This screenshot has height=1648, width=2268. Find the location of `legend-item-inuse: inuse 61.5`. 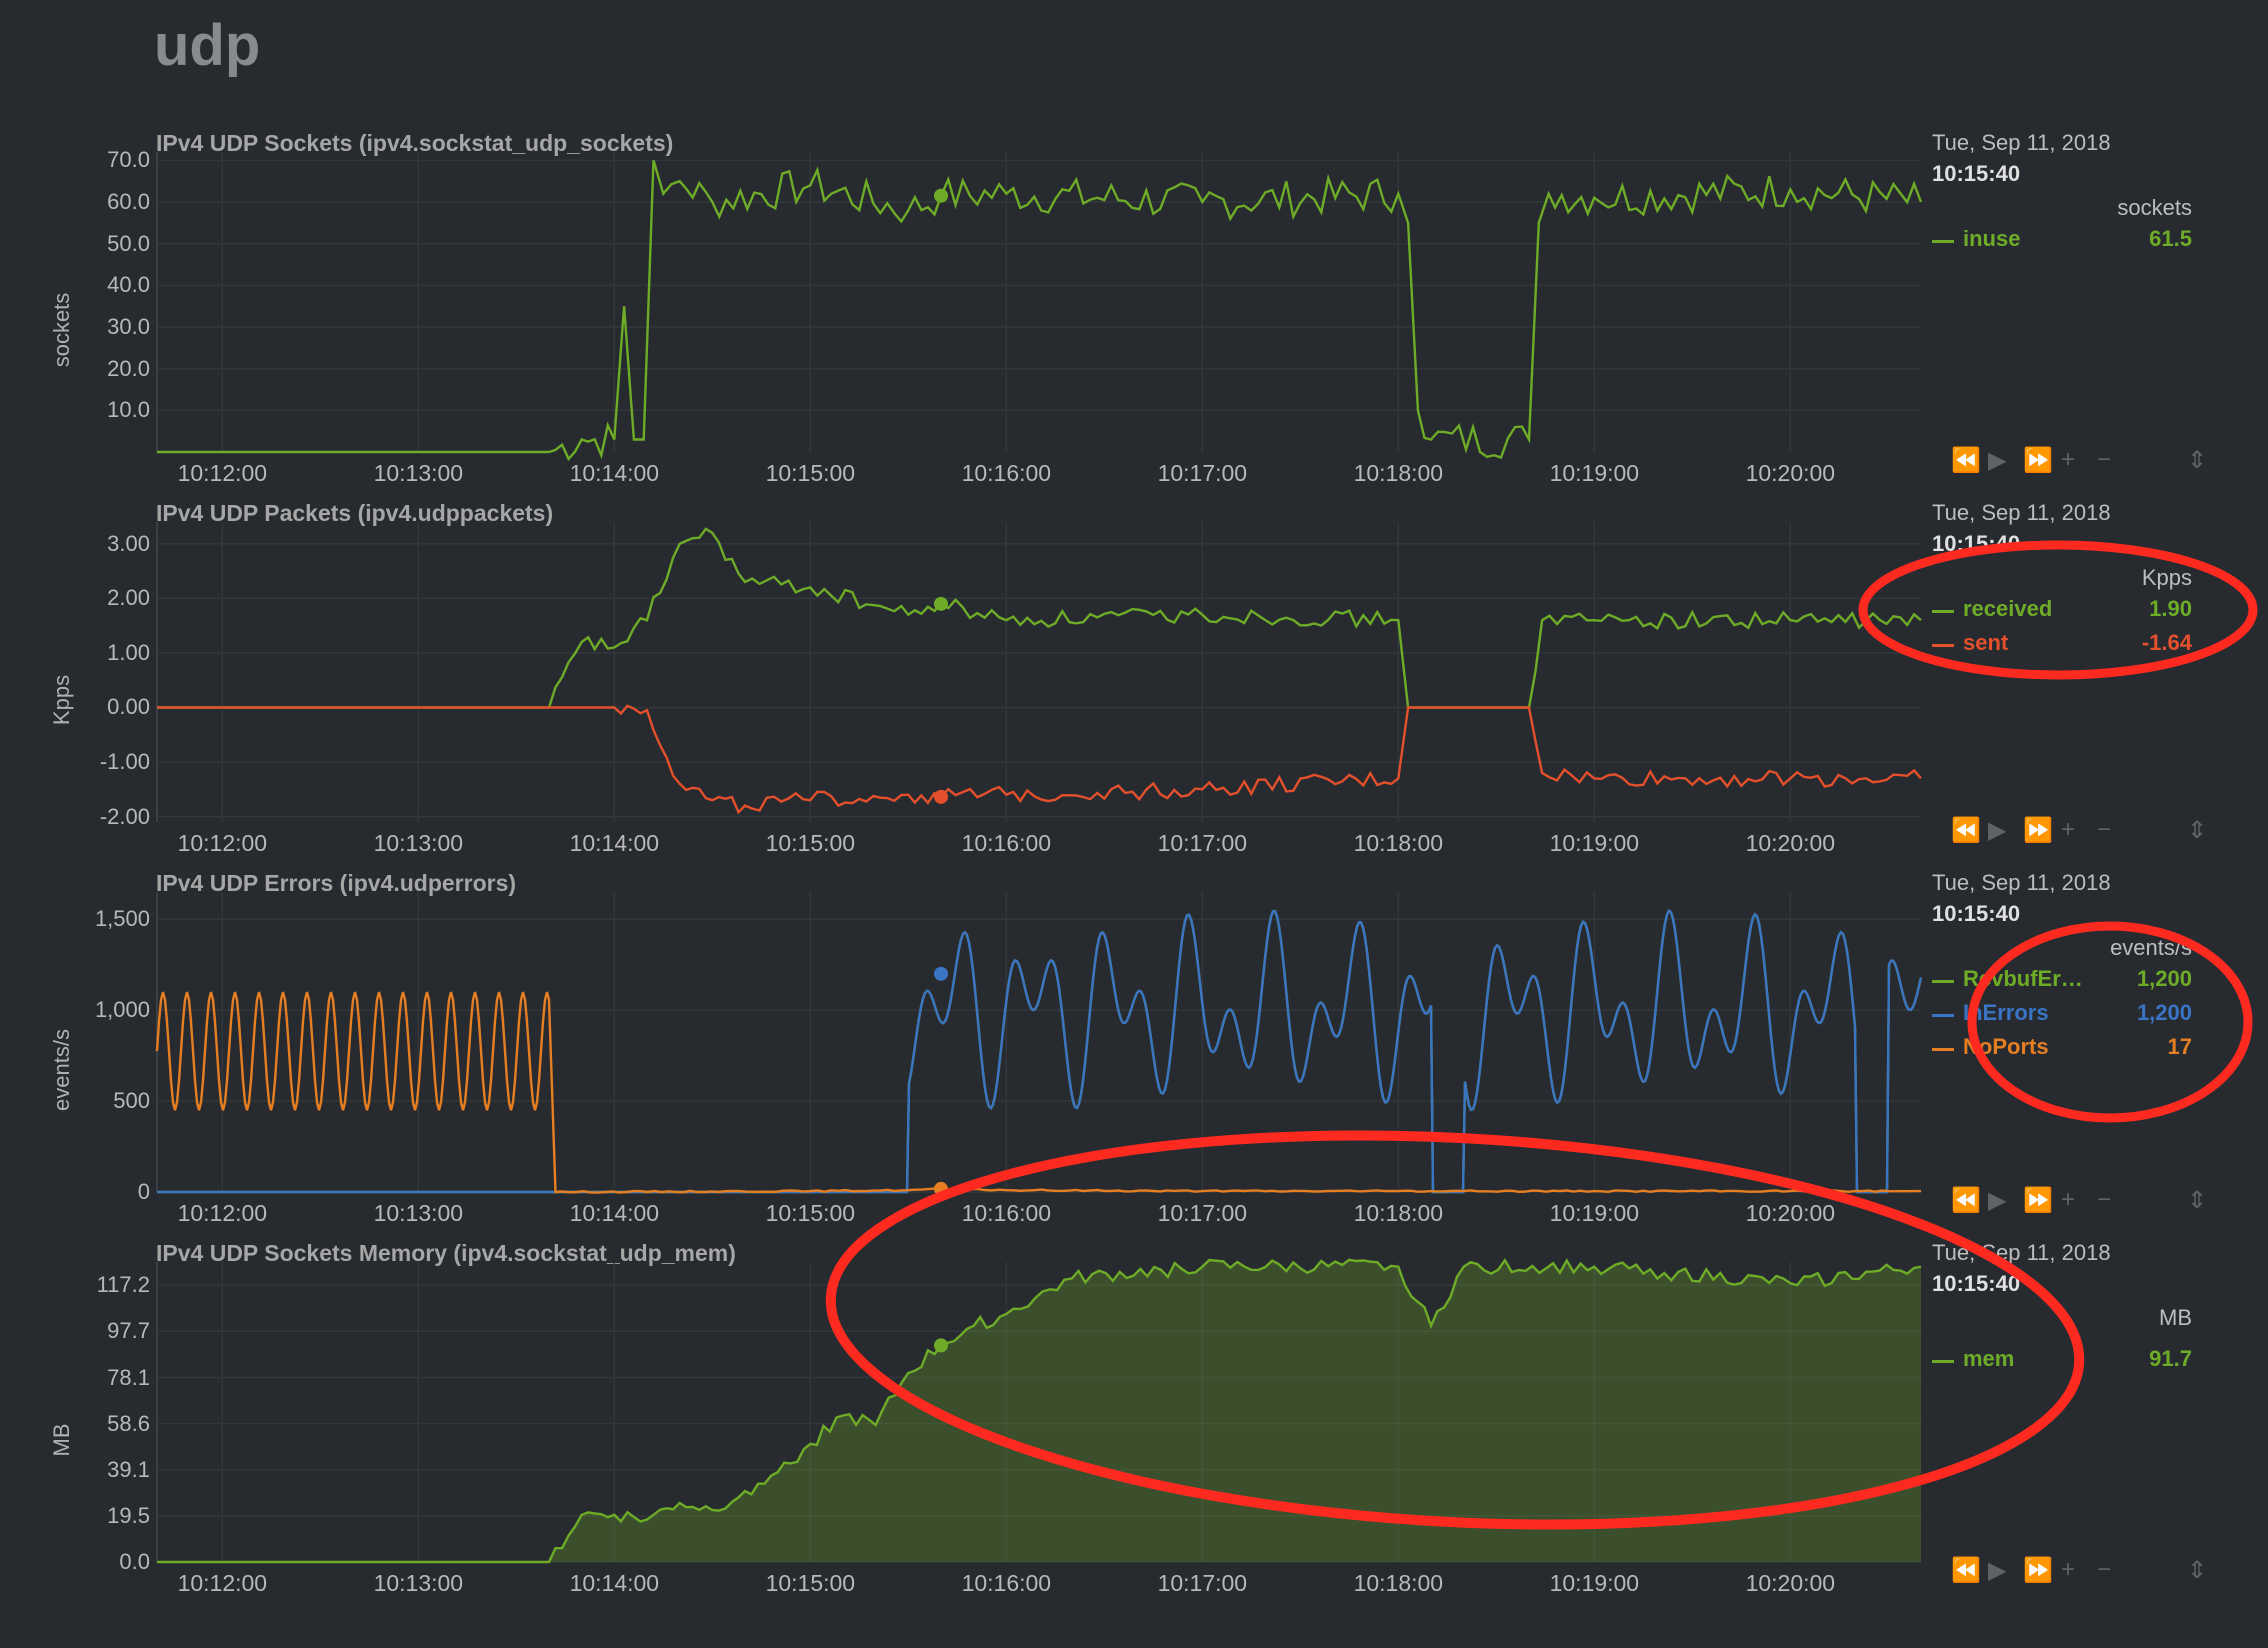

legend-item-inuse: inuse 61.5 is located at coordinates (2062, 241).